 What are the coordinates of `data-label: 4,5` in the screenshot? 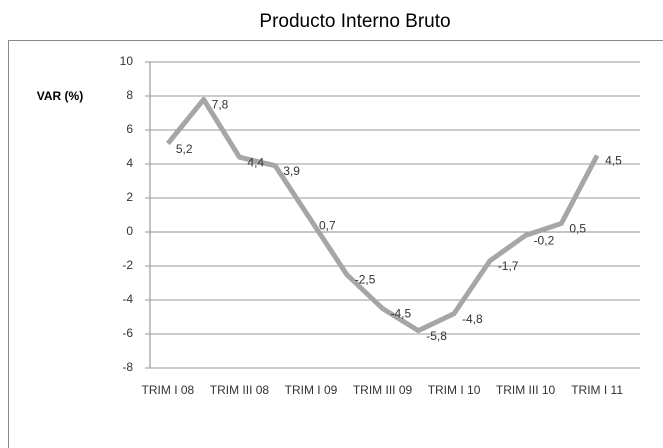 It's located at (613, 161).